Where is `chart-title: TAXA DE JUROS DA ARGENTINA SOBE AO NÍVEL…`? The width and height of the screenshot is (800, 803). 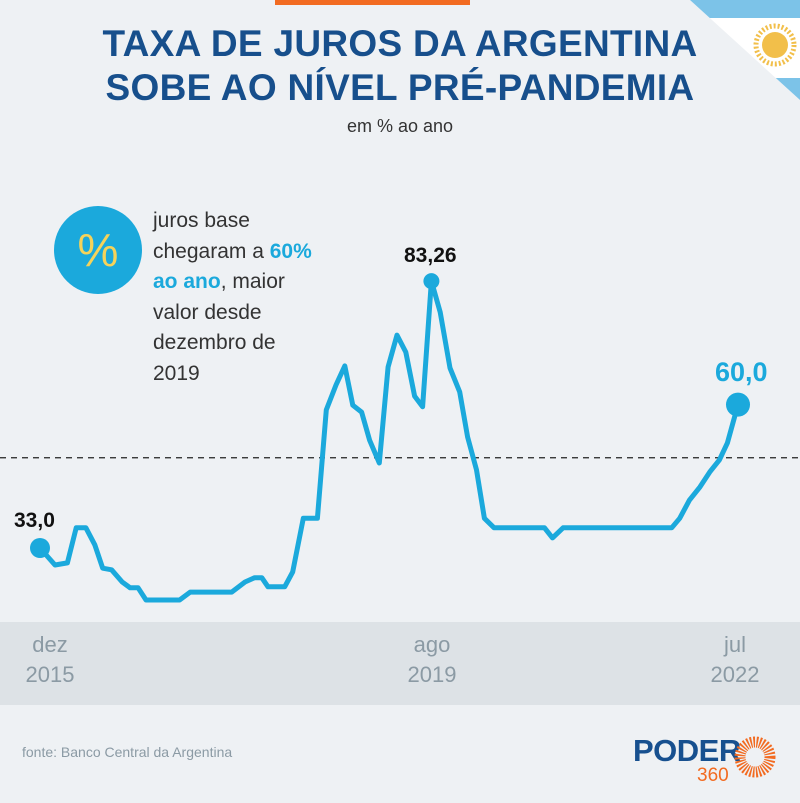
chart-title: TAXA DE JUROS DA ARGENTINA SOBE AO NÍVEL… is located at coordinates (400, 66).